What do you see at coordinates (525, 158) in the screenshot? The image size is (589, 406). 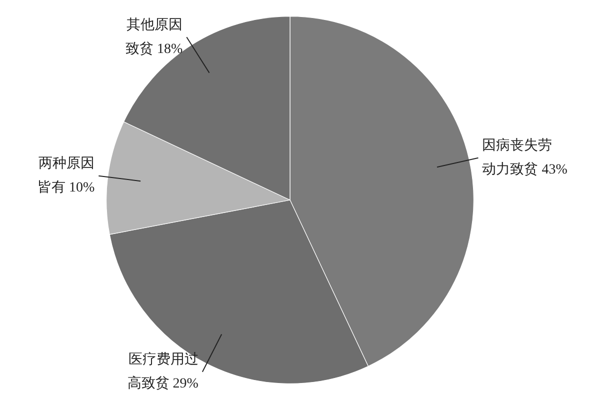 I see `slice-label: 因病丧失劳动力致贫 43%` at bounding box center [525, 158].